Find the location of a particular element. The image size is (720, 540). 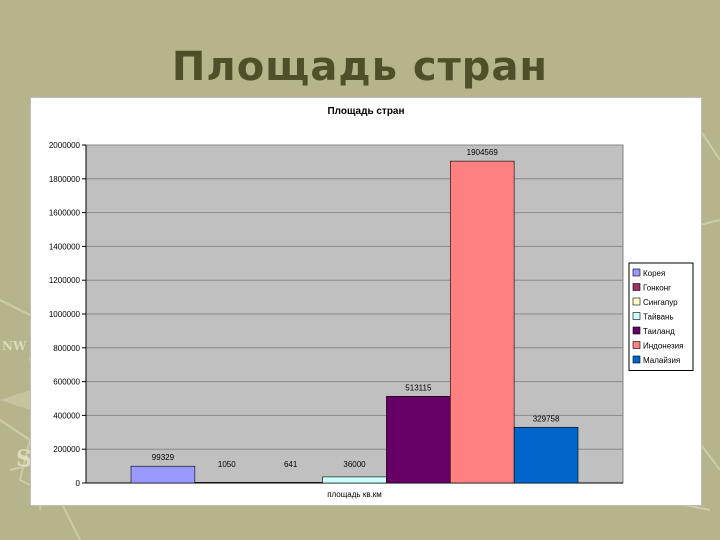

y-tick-label: 0 is located at coordinates (78, 483).